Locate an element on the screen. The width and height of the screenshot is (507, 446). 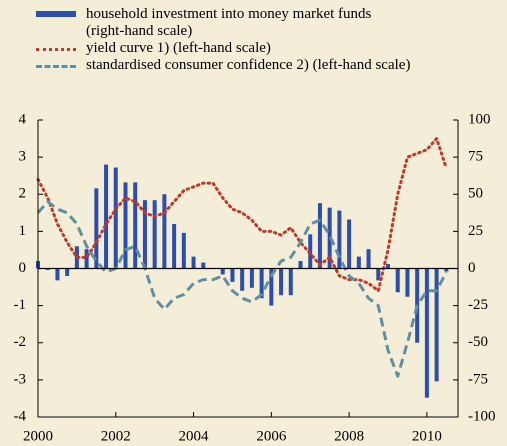
y-tick-label: -4 is located at coordinates (20, 416).